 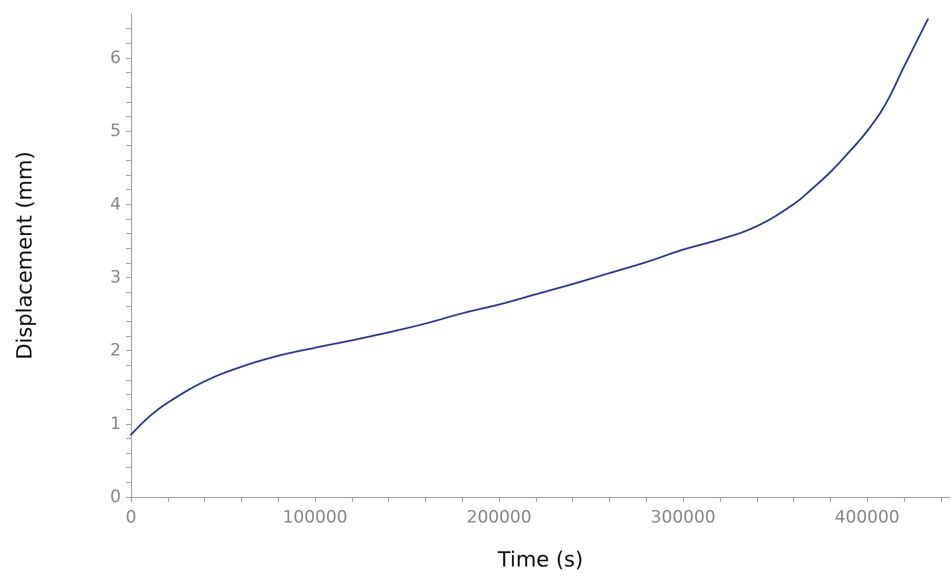 I want to click on y-axis-title: Displacement (mm), so click(x=24, y=255).